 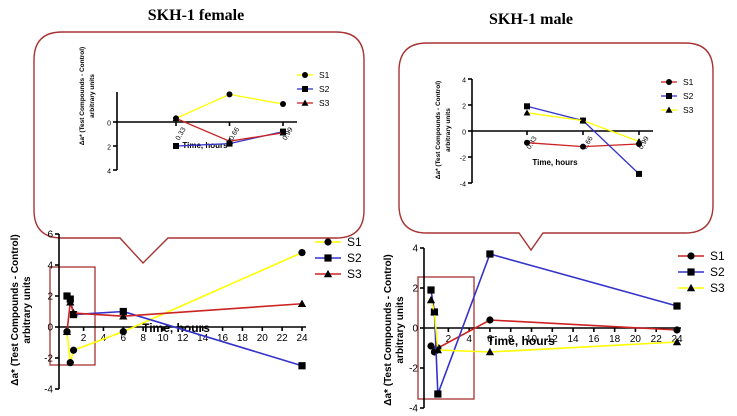 What do you see at coordinates (283, 104) in the screenshot?
I see `female-inset-point-S1` at bounding box center [283, 104].